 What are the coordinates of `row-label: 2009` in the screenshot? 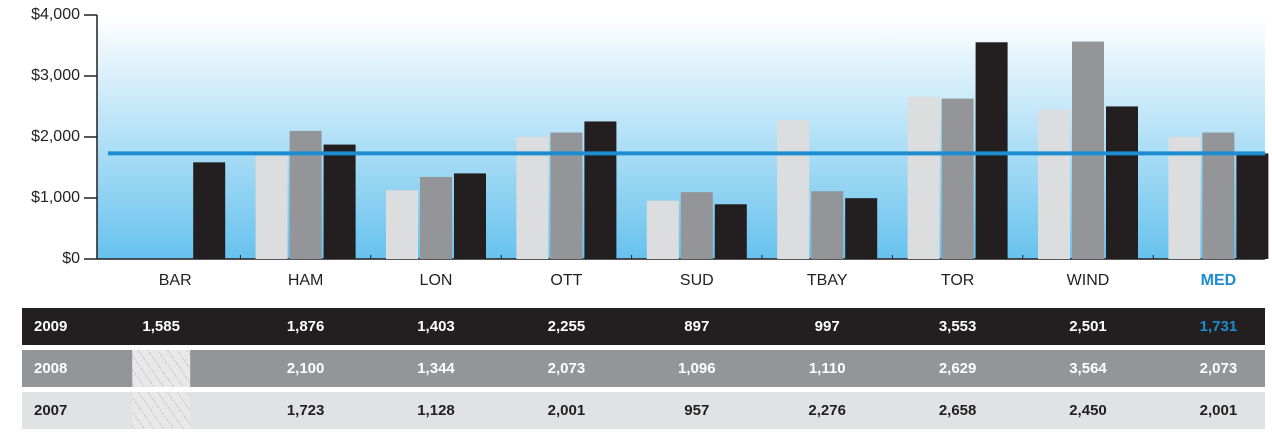 It's located at (50, 326).